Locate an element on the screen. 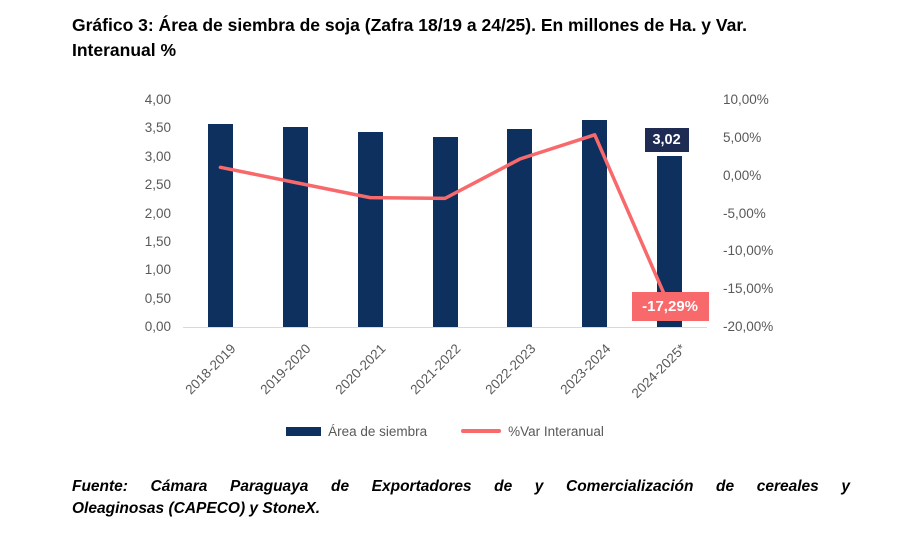 The width and height of the screenshot is (922, 535). y-axis-left-tick-label: 2,00 is located at coordinates (157, 213).